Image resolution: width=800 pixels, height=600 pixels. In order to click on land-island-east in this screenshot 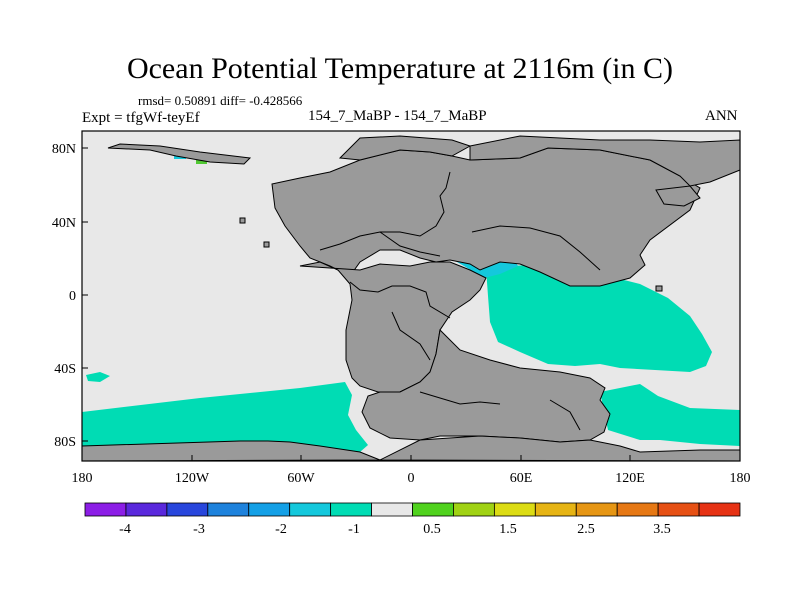, I will do `click(678, 196)`.